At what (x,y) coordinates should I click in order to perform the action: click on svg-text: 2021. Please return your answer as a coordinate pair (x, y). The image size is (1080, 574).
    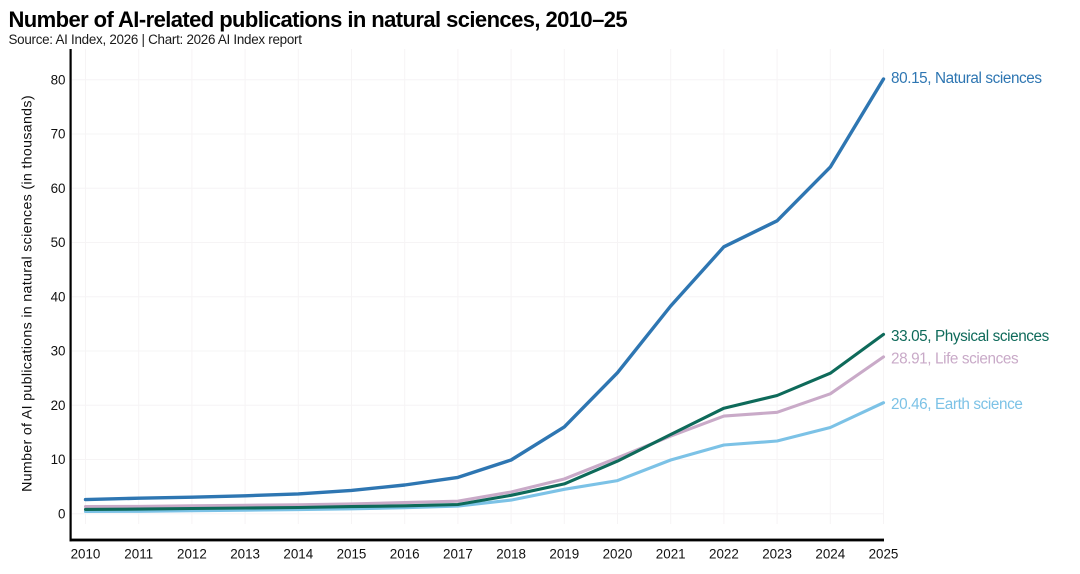
    Looking at the image, I should click on (671, 554).